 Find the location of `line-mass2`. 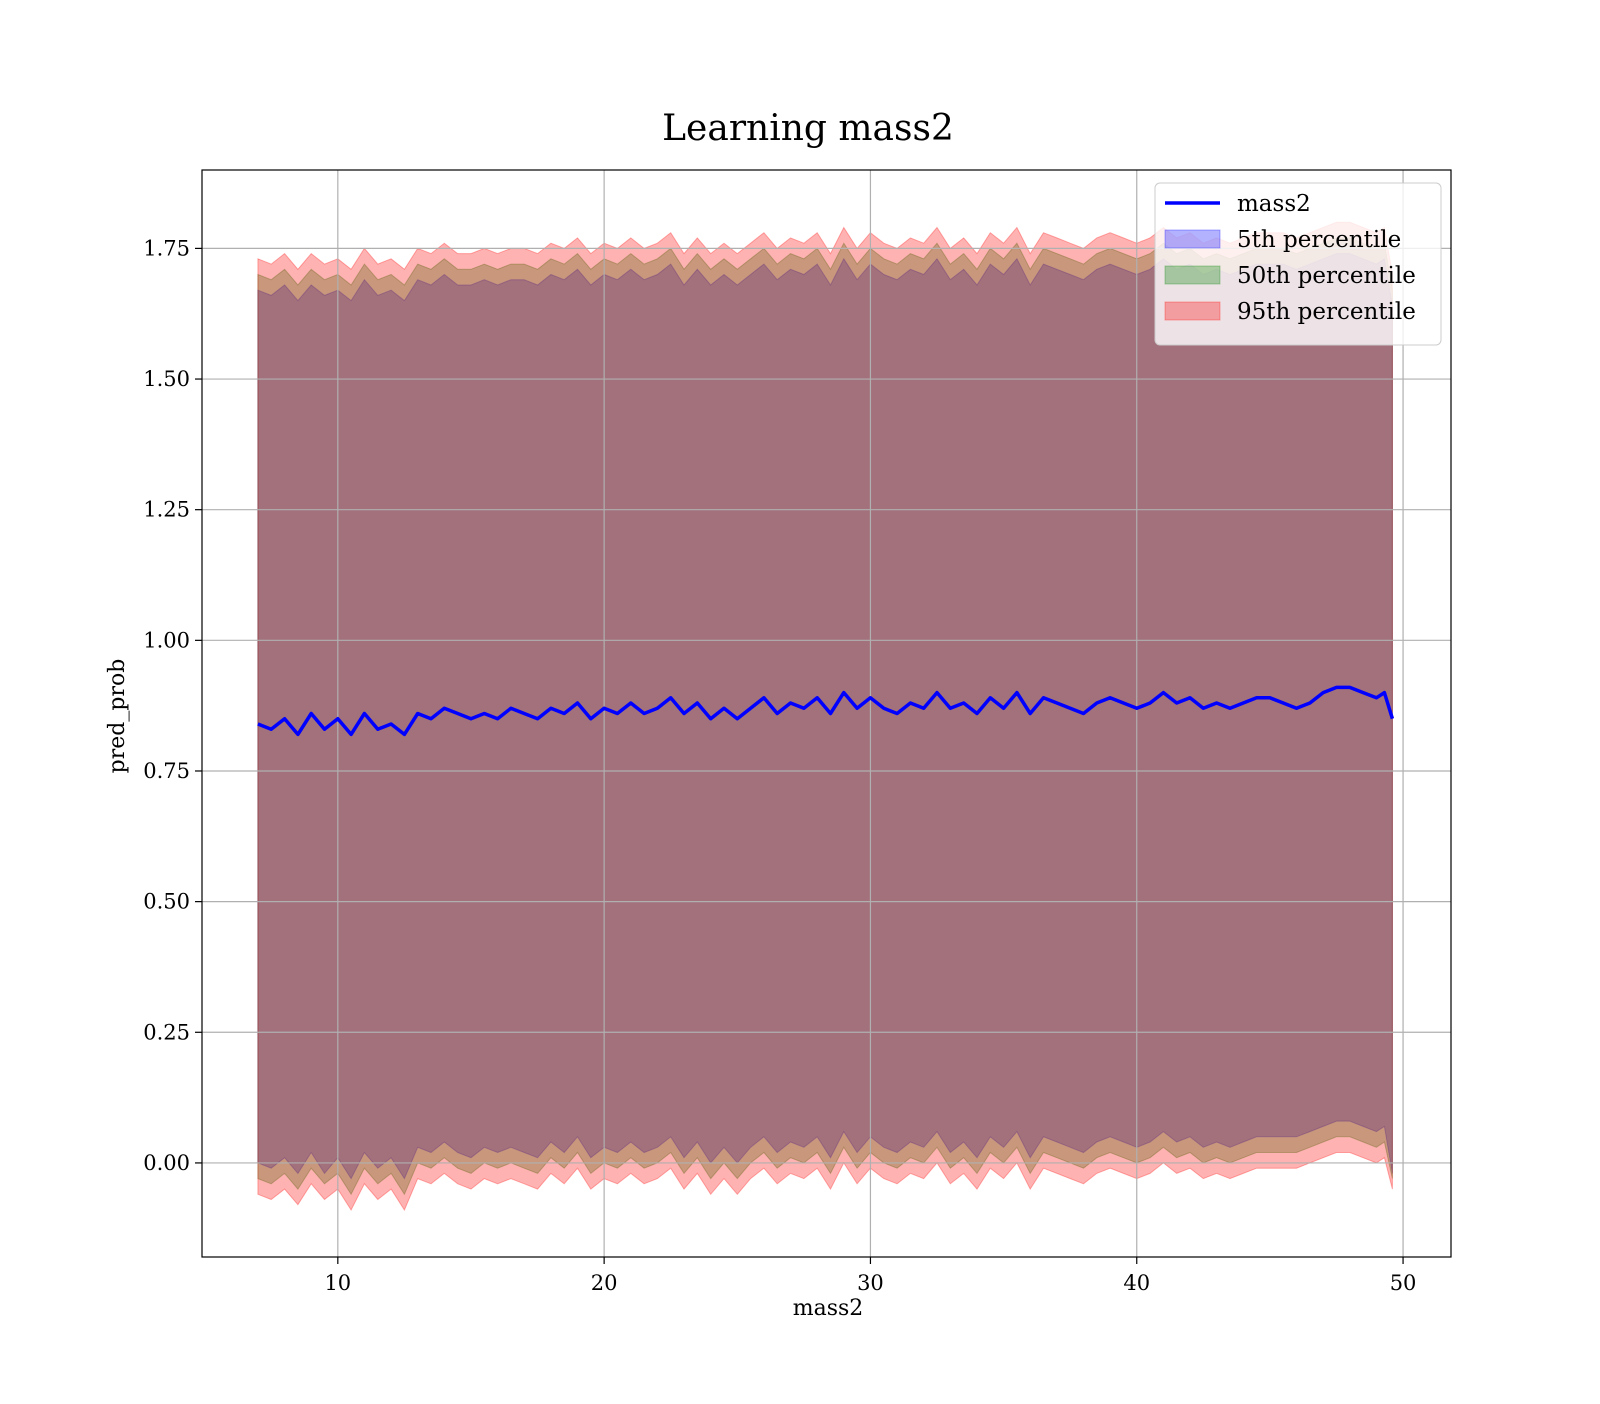

line-mass2 is located at coordinates (826, 711).